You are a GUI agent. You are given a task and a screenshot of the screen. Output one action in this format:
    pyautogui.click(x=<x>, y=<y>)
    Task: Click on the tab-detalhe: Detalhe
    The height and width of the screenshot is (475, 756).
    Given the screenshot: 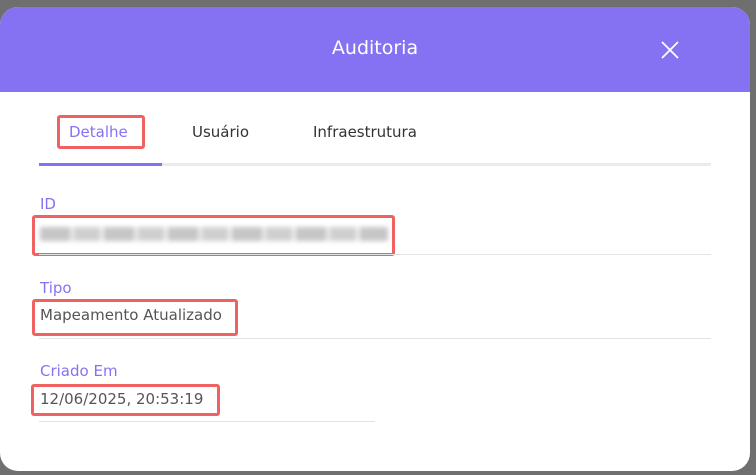 What is the action you would take?
    pyautogui.click(x=98, y=132)
    